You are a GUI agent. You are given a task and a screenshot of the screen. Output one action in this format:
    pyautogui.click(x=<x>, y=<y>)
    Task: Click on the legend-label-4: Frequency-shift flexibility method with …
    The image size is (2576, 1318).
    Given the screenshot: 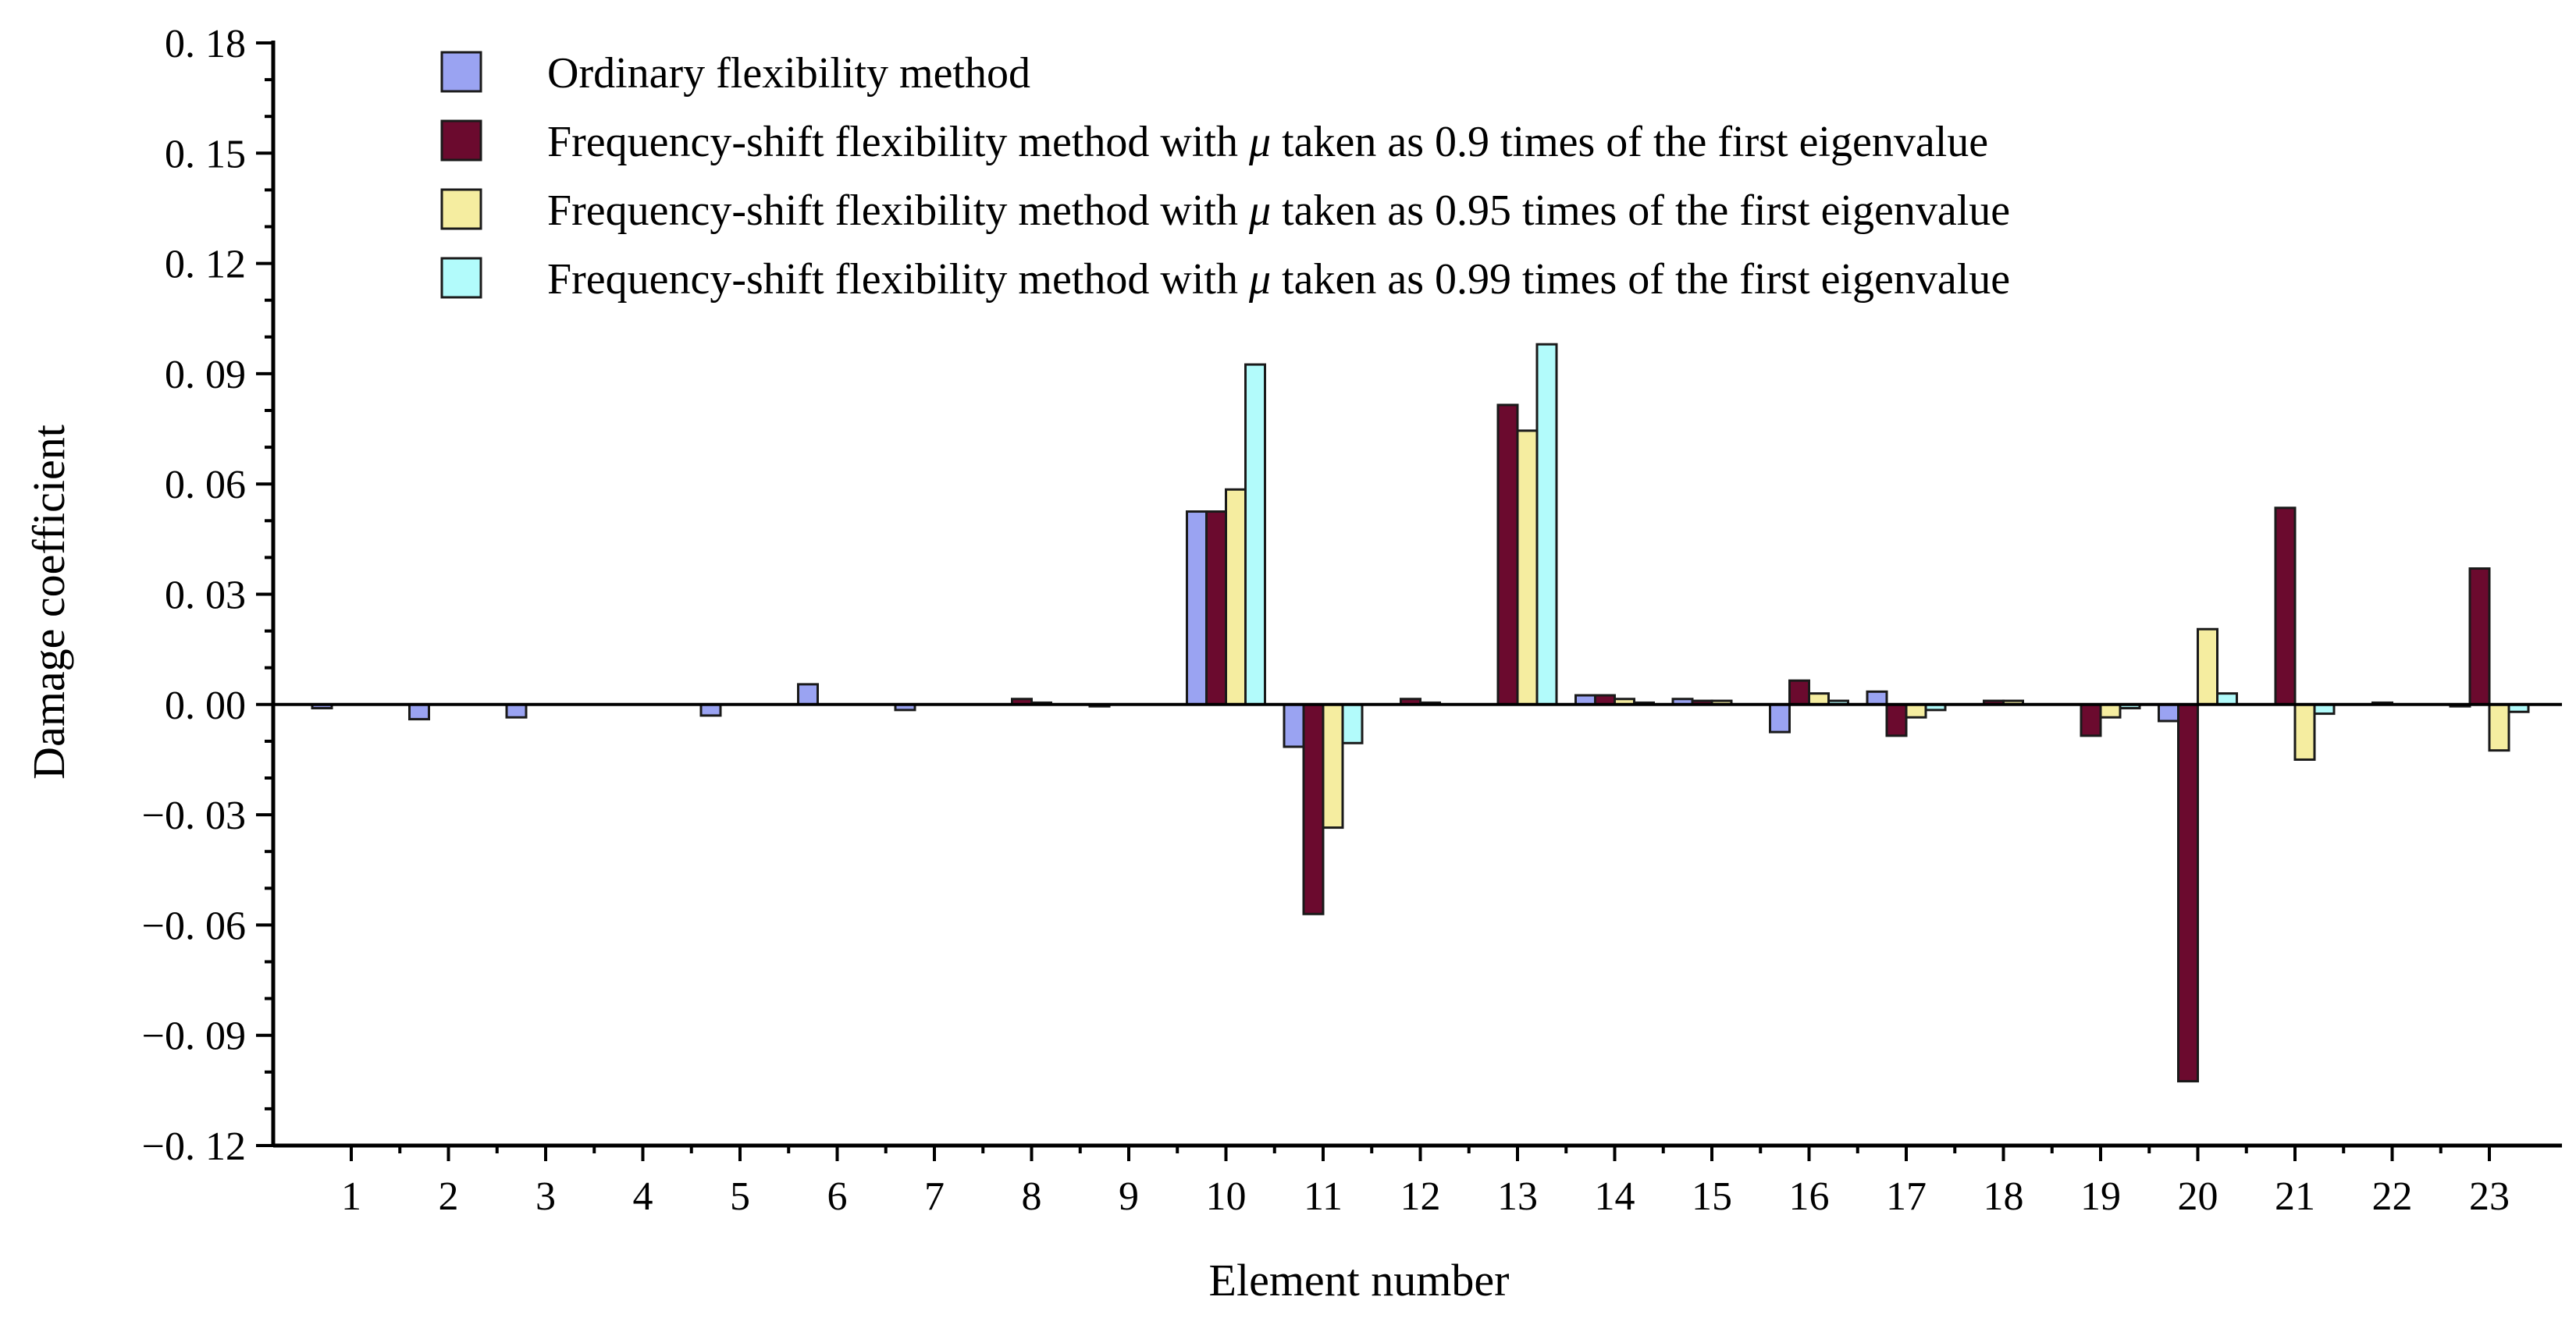 What is the action you would take?
    pyautogui.click(x=1278, y=279)
    